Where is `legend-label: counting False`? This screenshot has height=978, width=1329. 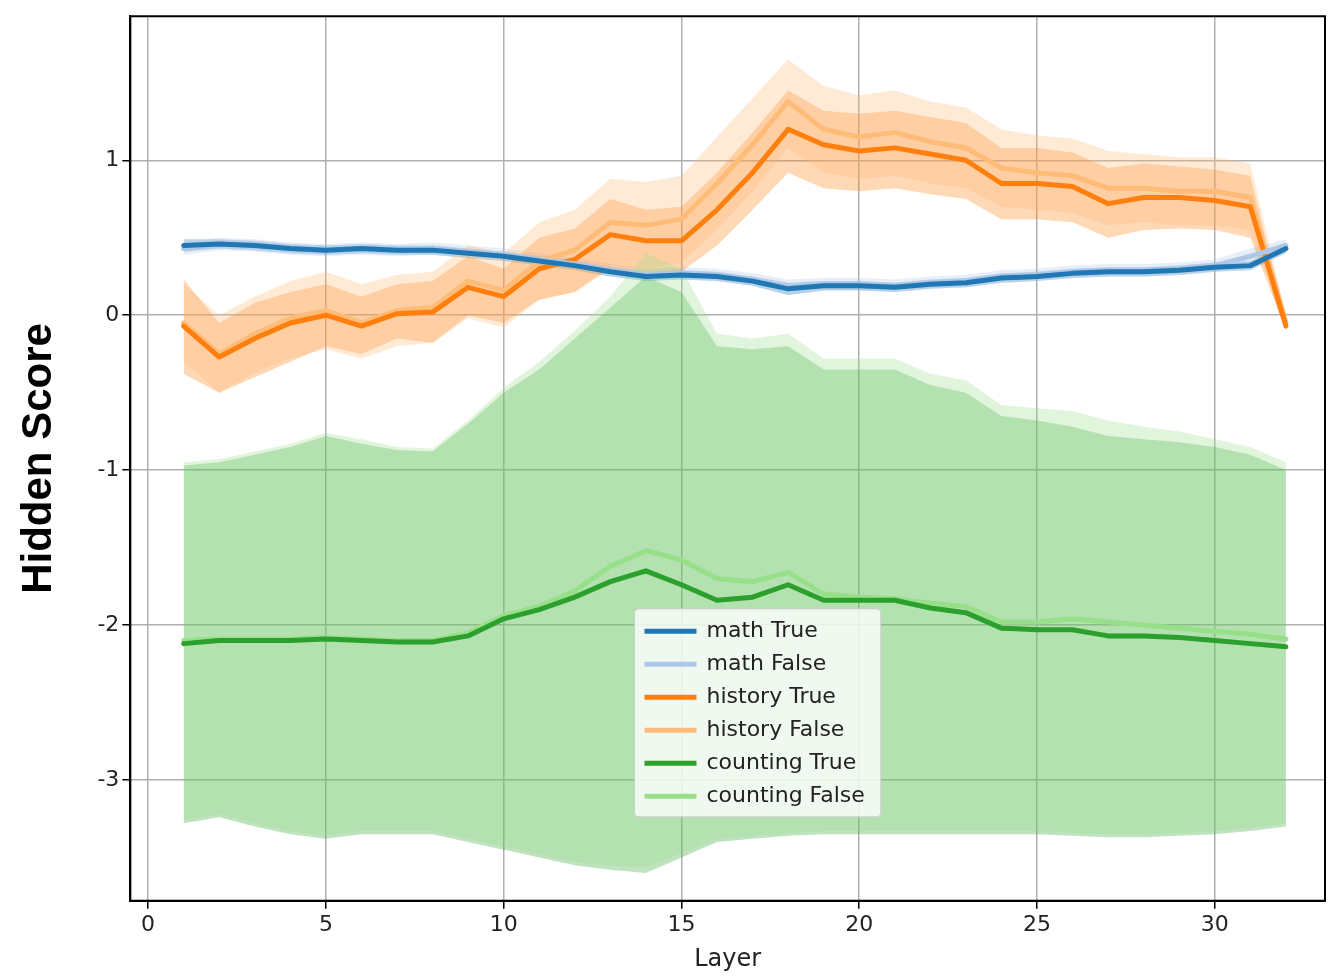
legend-label: counting False is located at coordinates (785, 795).